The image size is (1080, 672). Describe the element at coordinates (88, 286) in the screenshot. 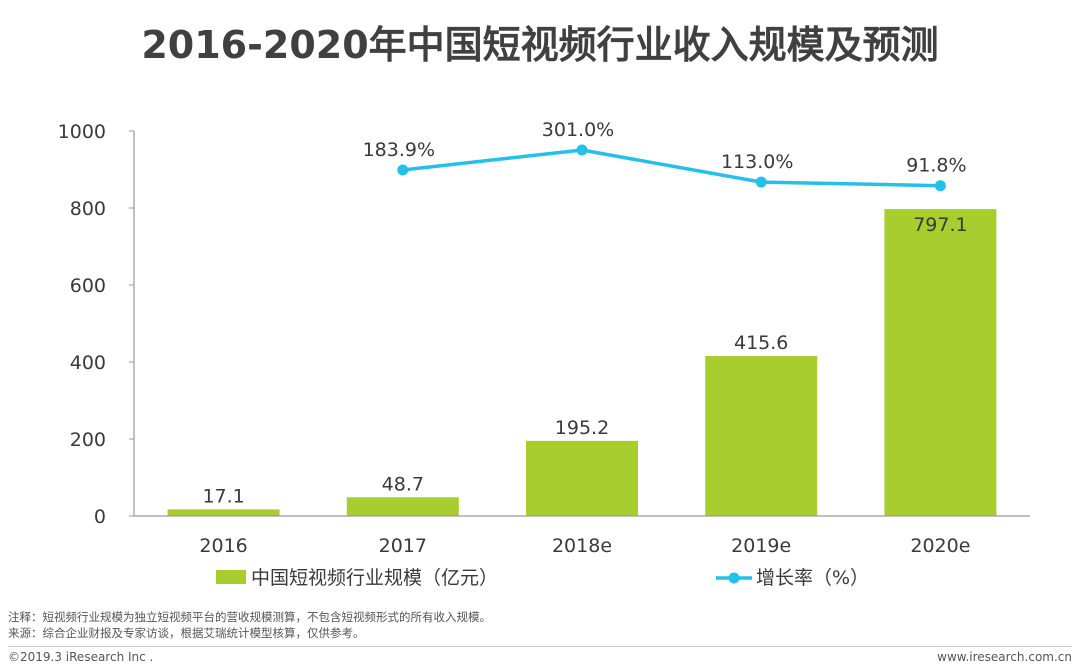

I see `y-tick-label: 600` at that location.